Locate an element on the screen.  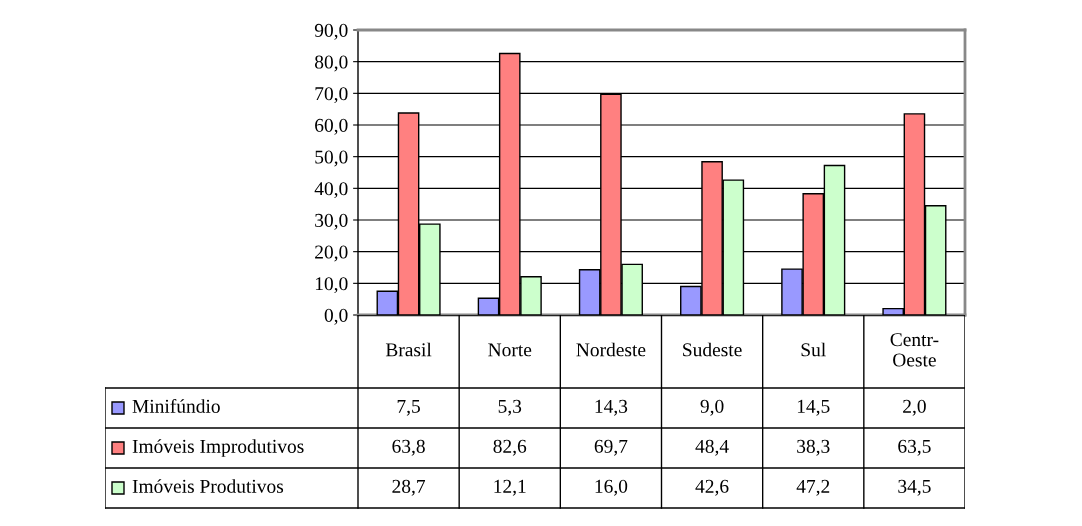
x-tick-label: Centr- Oeste is located at coordinates (914, 350).